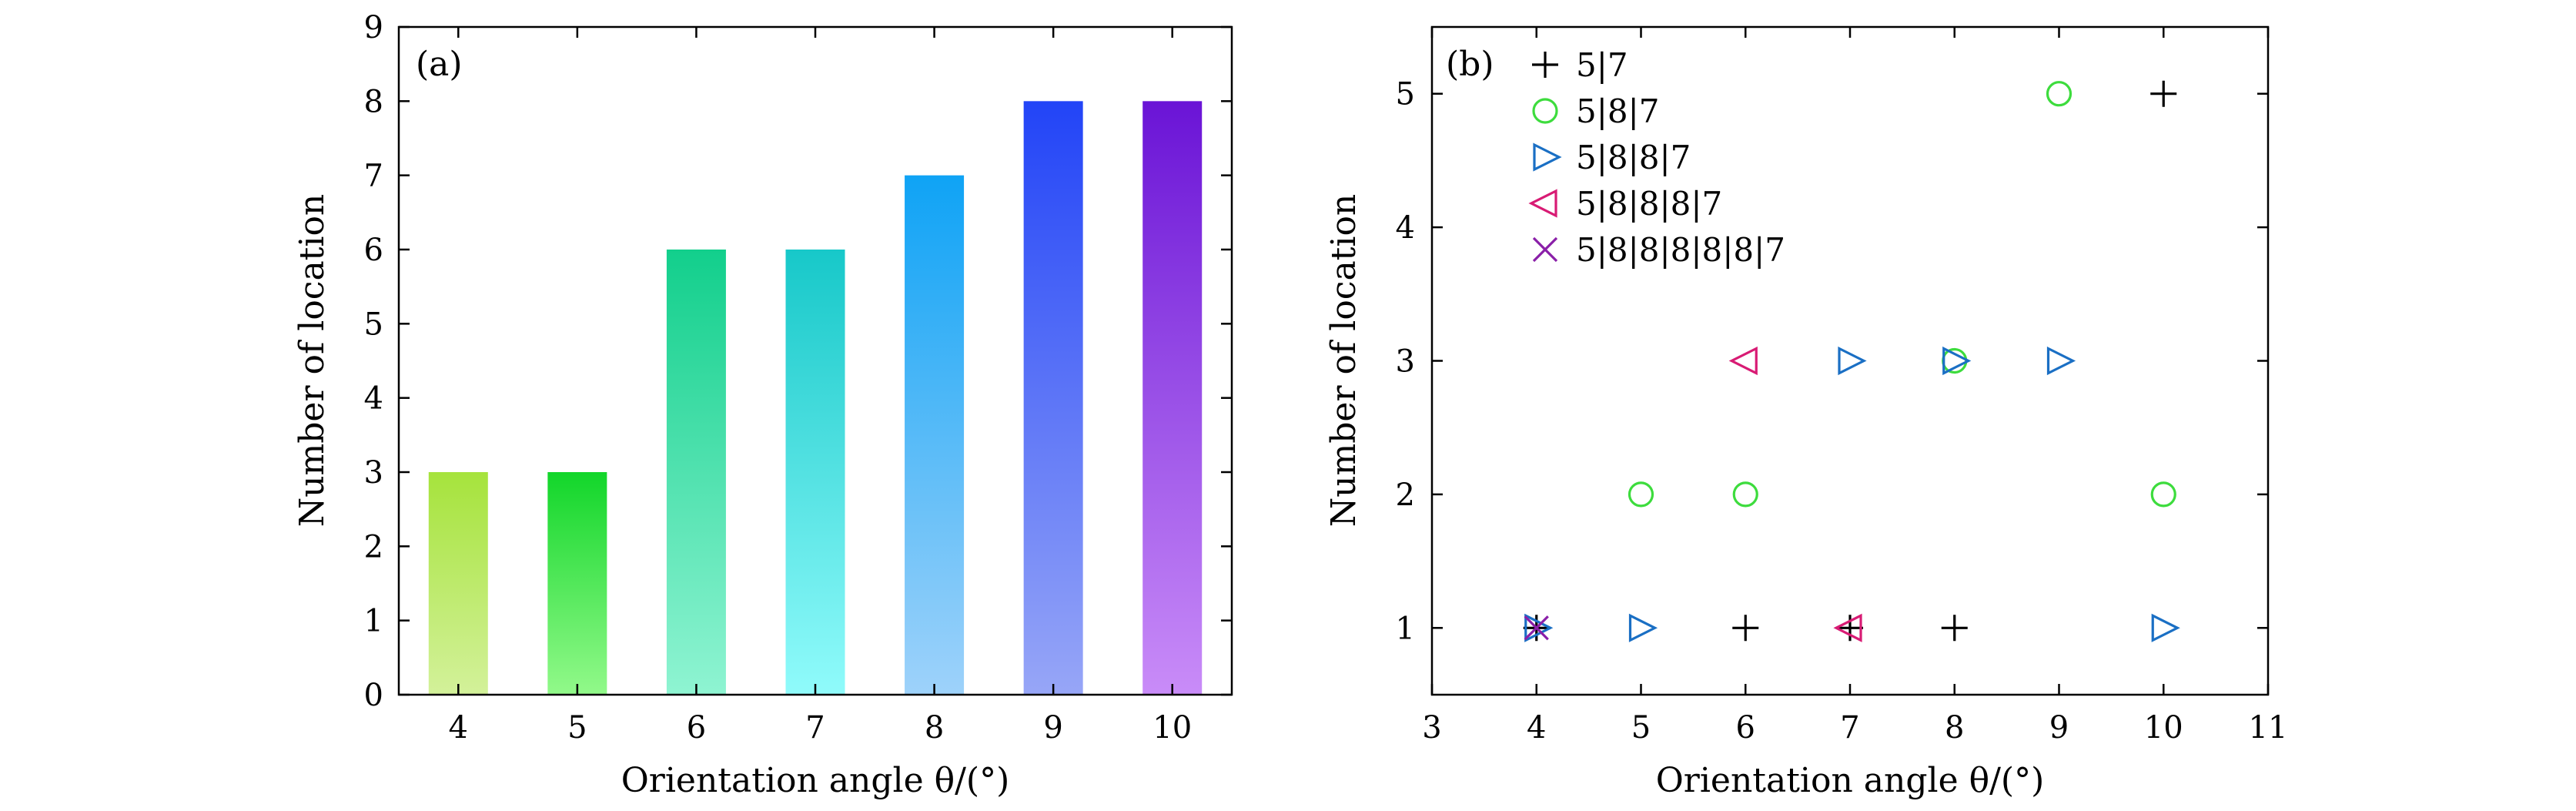  What do you see at coordinates (374, 250) in the screenshot?
I see `y-tick-label: 6` at bounding box center [374, 250].